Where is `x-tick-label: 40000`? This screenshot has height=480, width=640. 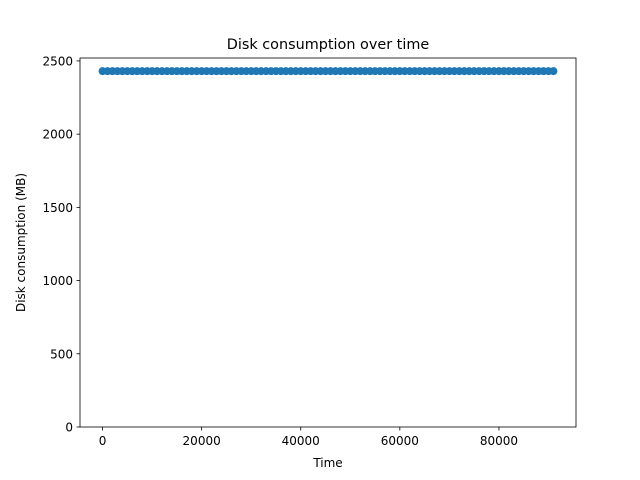
x-tick-label: 40000 is located at coordinates (301, 441).